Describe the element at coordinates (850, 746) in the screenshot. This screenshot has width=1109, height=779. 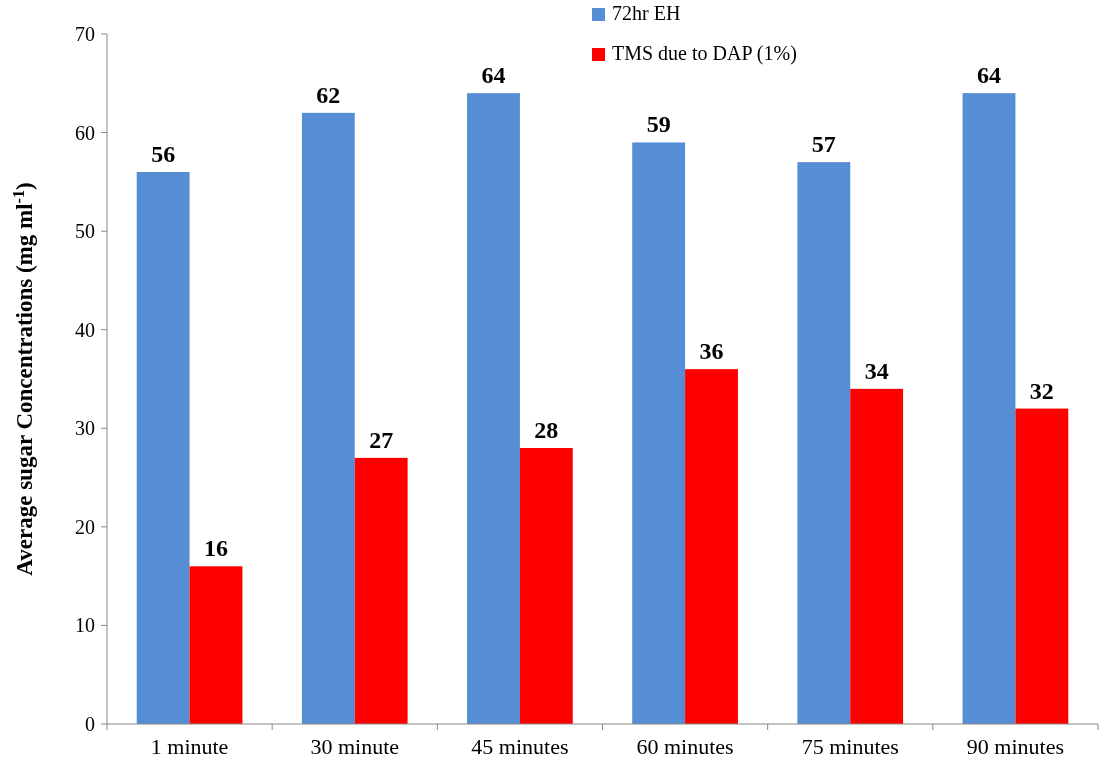
I see `x-tick-label: 75 minutes` at that location.